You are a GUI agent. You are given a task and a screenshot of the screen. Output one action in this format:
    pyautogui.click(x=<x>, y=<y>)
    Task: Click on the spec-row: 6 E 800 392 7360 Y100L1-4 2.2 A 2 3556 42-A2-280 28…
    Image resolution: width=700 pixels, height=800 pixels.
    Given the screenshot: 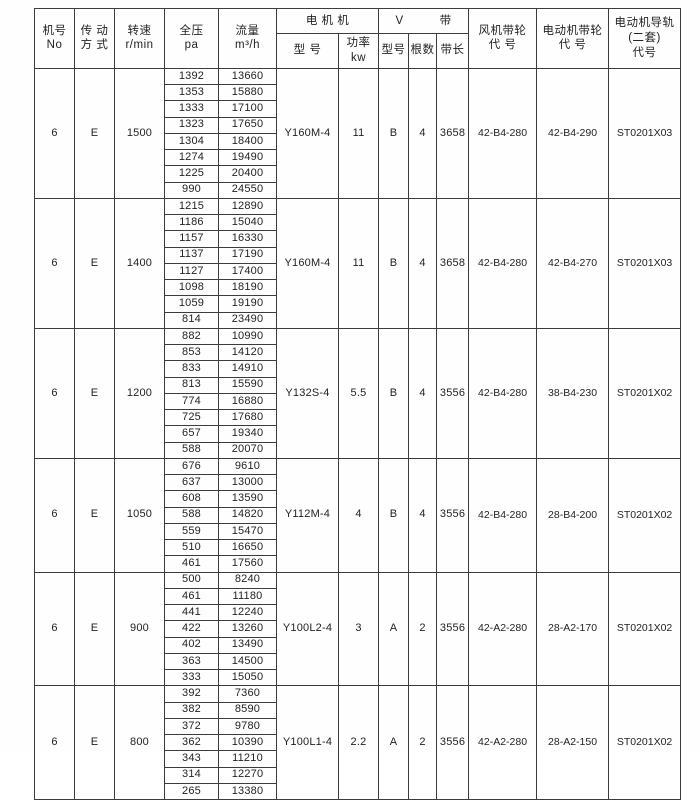 What is the action you would take?
    pyautogui.click(x=358, y=742)
    